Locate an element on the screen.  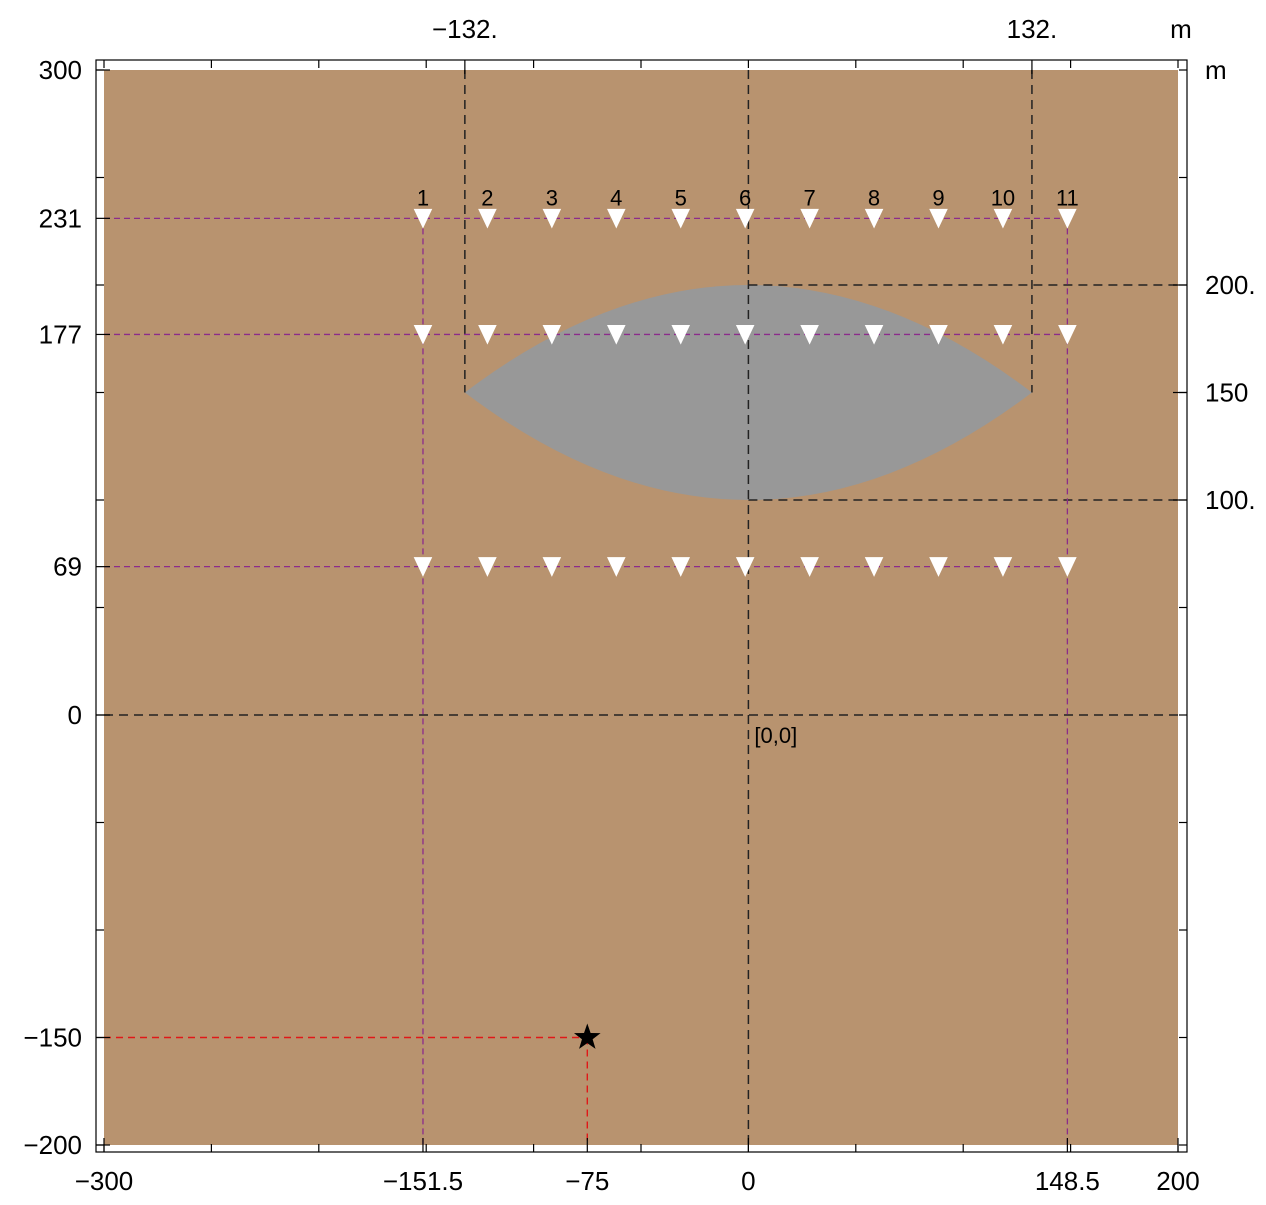
left-tick-label: −150 is located at coordinates (52, 1038).